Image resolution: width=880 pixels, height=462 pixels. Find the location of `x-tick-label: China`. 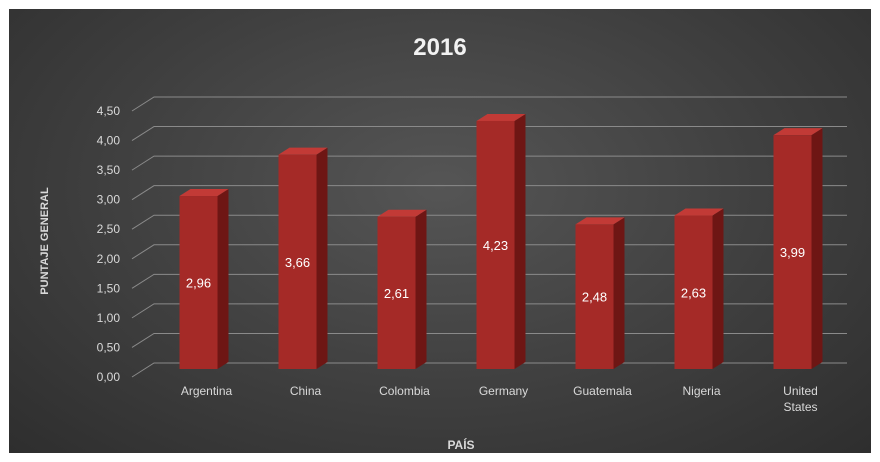

x-tick-label: China is located at coordinates (306, 391).